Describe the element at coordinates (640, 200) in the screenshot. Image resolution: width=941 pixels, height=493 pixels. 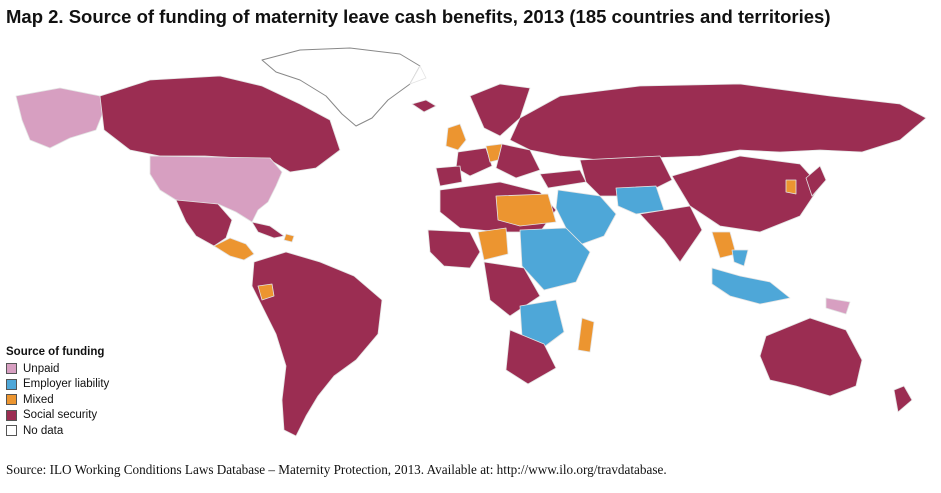
I see `region-iran-afghan` at that location.